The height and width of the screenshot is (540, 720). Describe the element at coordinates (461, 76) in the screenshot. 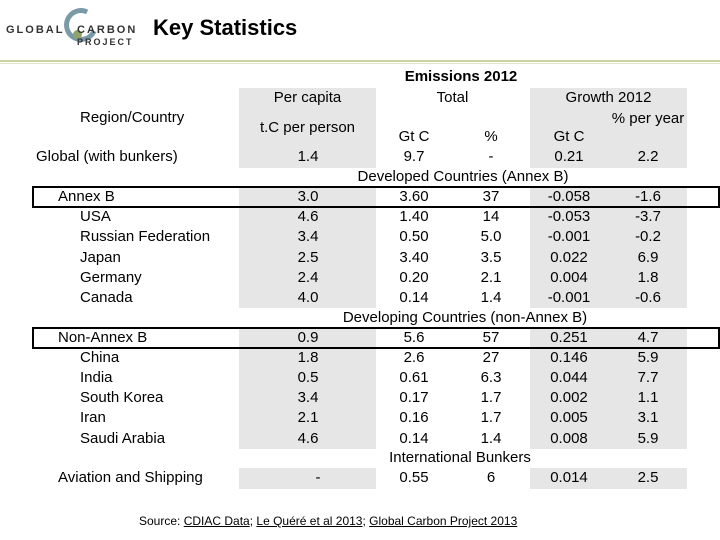

I see `table-title: Emissions 2012` at that location.